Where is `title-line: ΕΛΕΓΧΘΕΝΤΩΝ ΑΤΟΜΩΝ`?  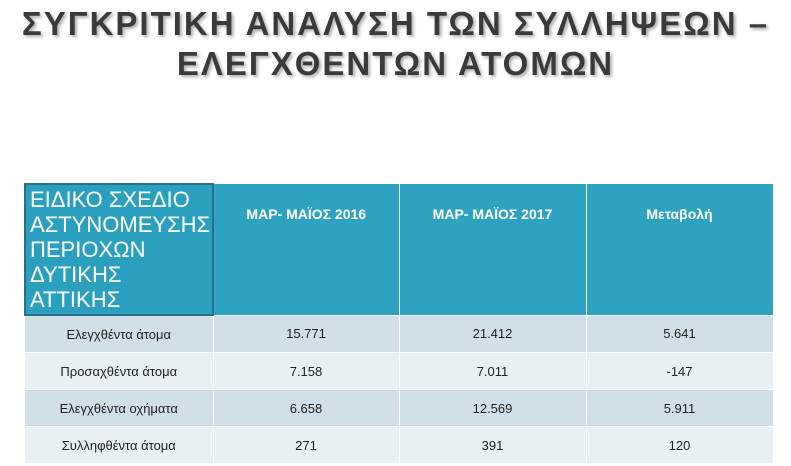
title-line: ΕΛΕΓΧΘΕΝΤΩΝ ΑΤΟΜΩΝ is located at coordinates (395, 63).